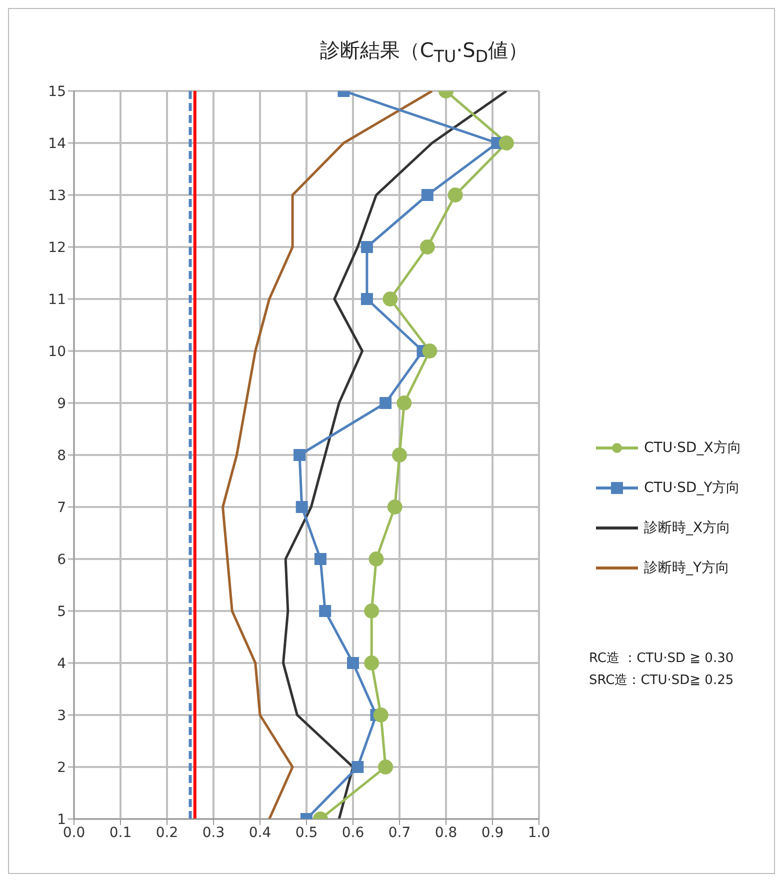  What do you see at coordinates (61, 768) in the screenshot?
I see `y-tick-label: 2` at bounding box center [61, 768].